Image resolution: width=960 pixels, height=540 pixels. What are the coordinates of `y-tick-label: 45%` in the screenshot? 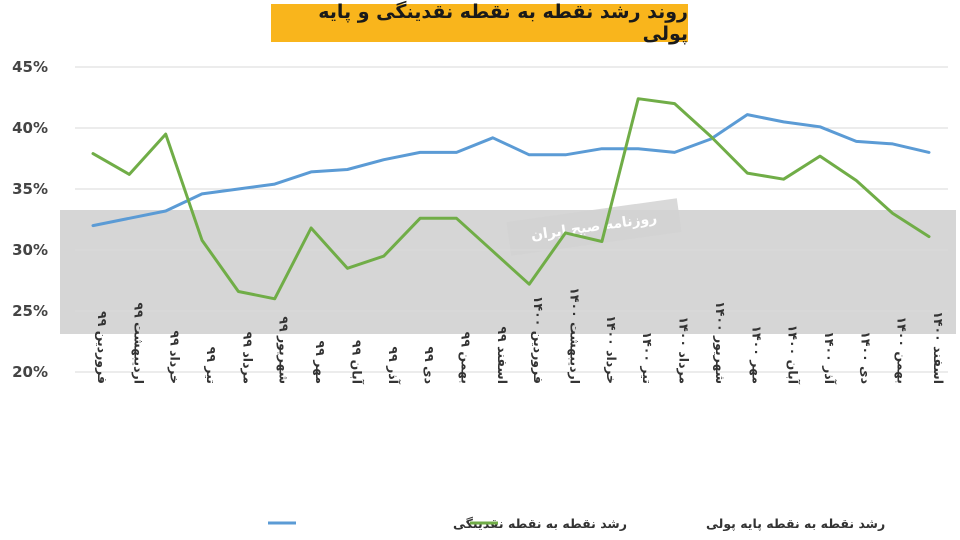 It's located at (30, 67).